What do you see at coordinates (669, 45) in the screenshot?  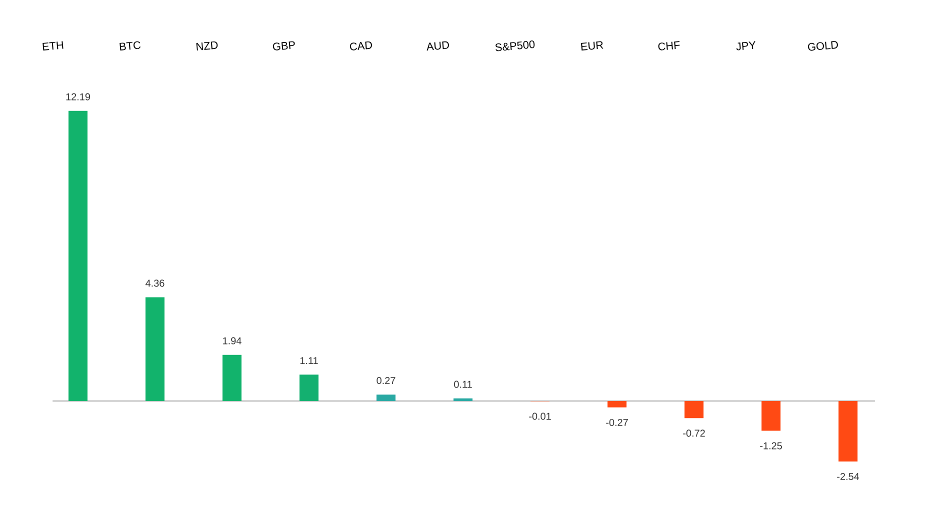 I see `x-tick-label: CHF` at bounding box center [669, 45].